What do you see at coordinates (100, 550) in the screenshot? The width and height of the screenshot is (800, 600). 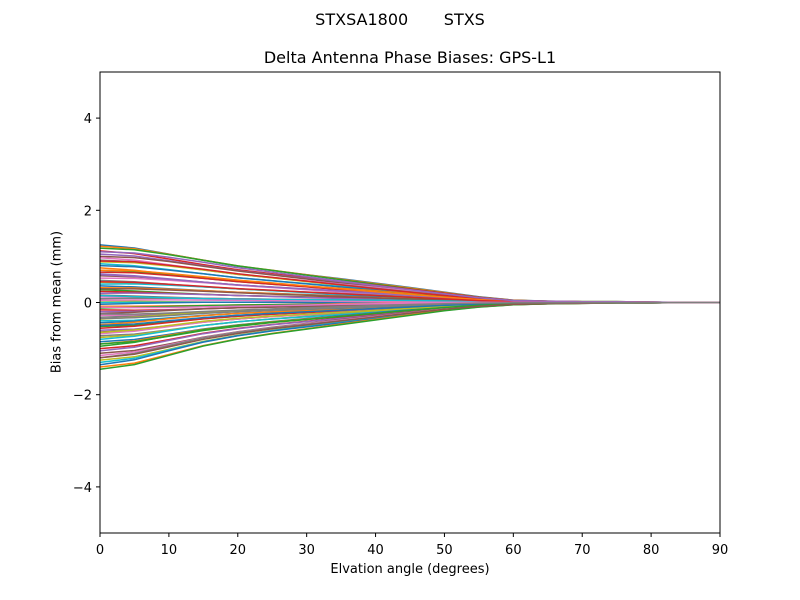 I see `x-tick-label: 0` at bounding box center [100, 550].